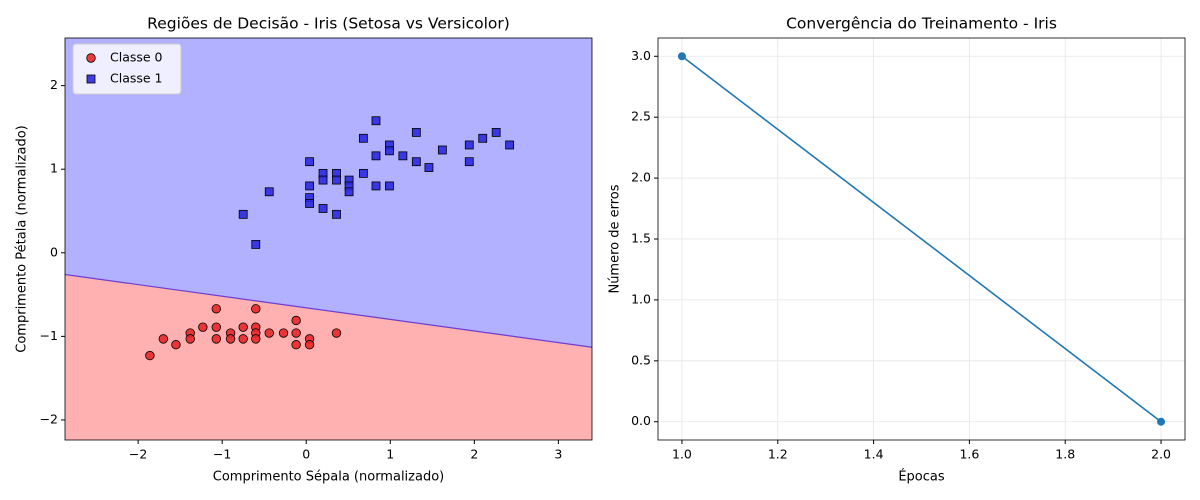 The image size is (1200, 500). Describe the element at coordinates (641, 359) in the screenshot. I see `y-tick-label: 0.5` at that location.